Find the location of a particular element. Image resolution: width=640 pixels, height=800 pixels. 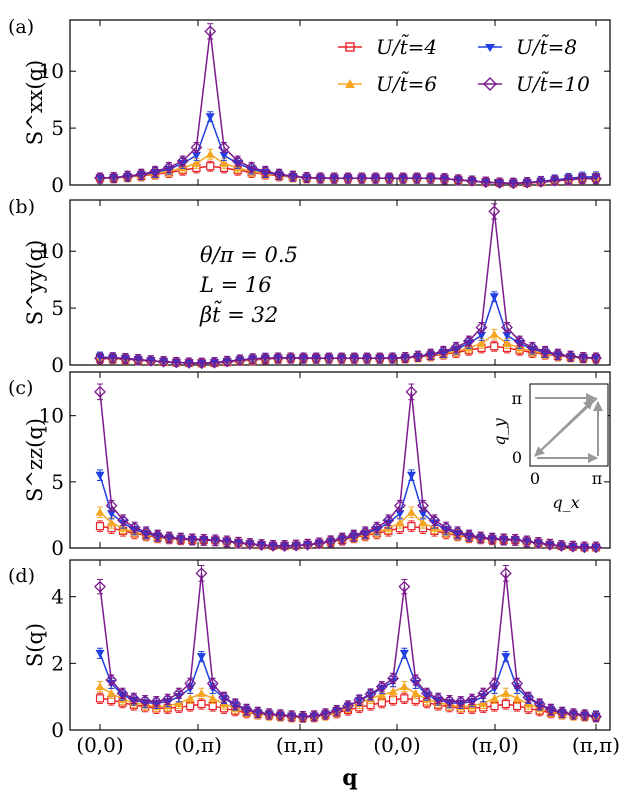

panel-label: (d) is located at coordinates (21, 576).